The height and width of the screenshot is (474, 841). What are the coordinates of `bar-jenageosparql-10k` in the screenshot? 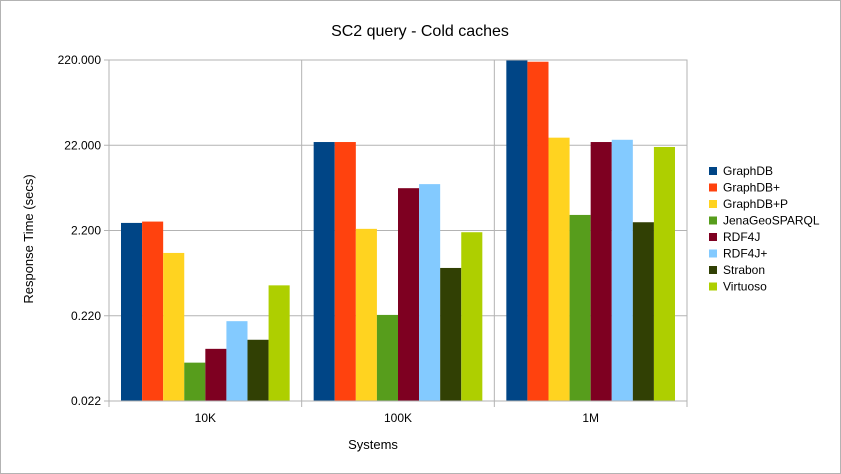 It's located at (195, 381).